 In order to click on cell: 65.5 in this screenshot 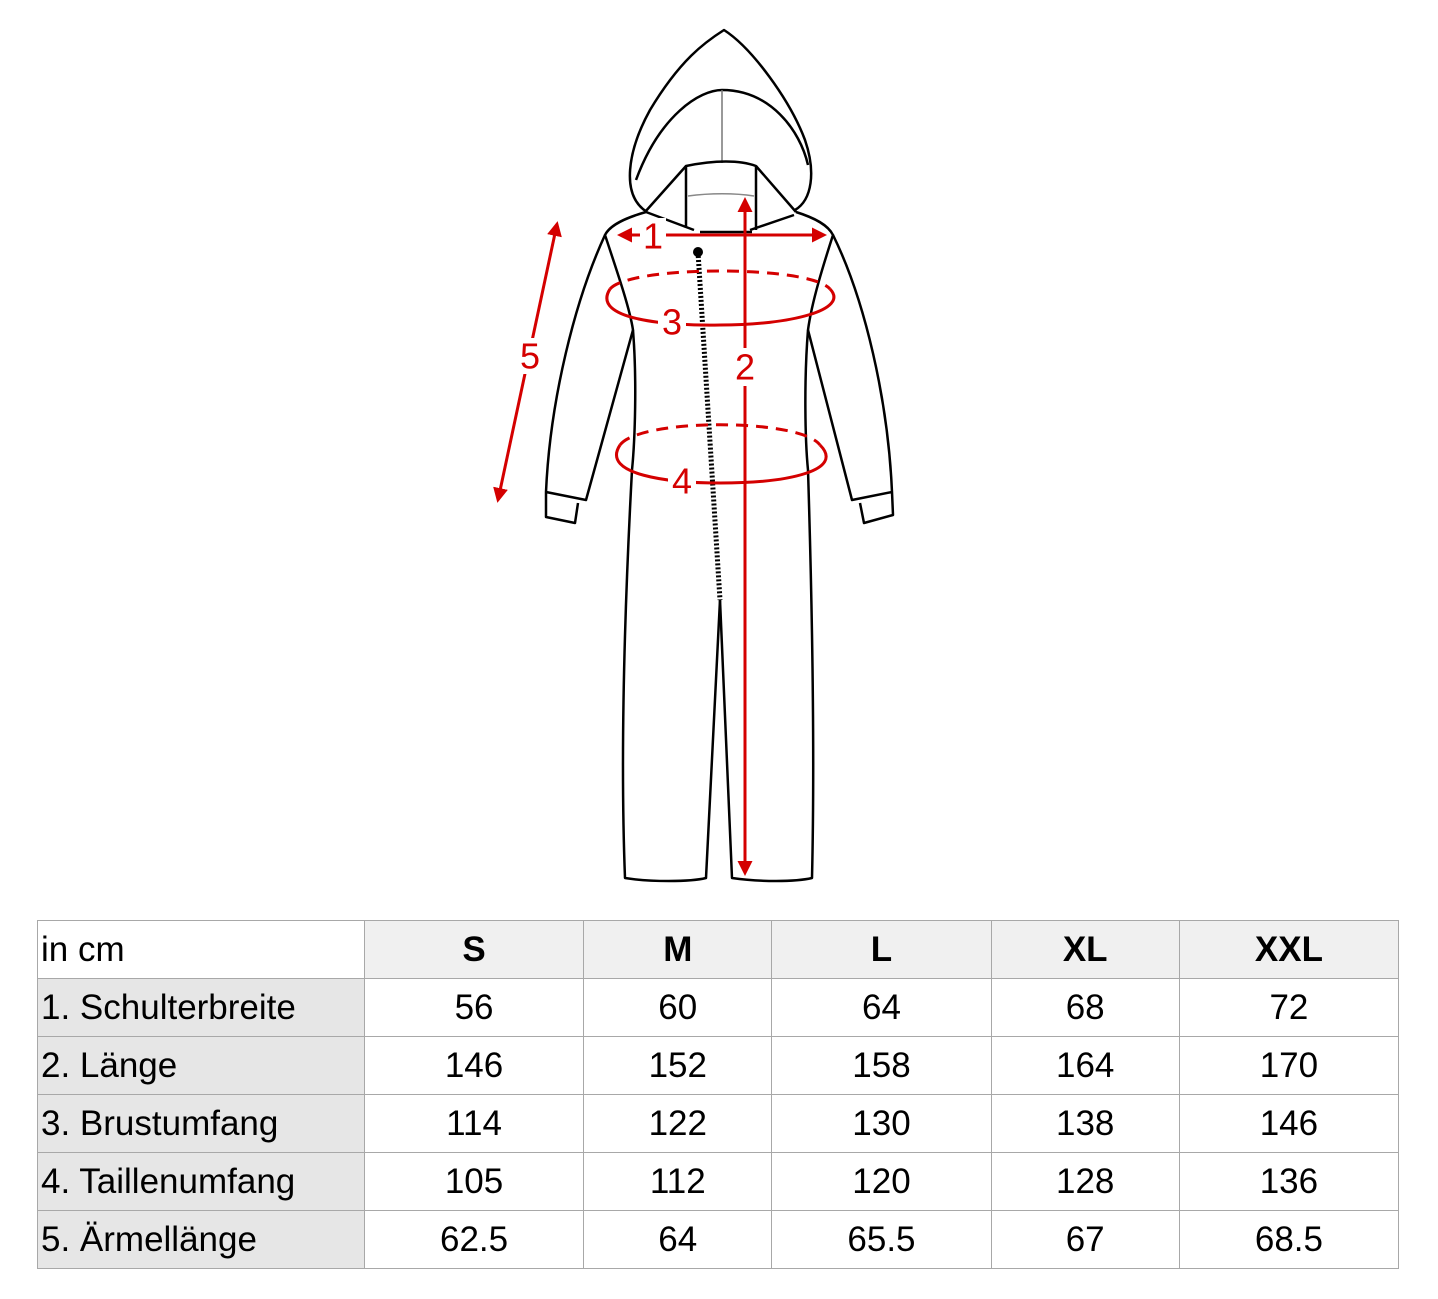, I will do `click(881, 1239)`.